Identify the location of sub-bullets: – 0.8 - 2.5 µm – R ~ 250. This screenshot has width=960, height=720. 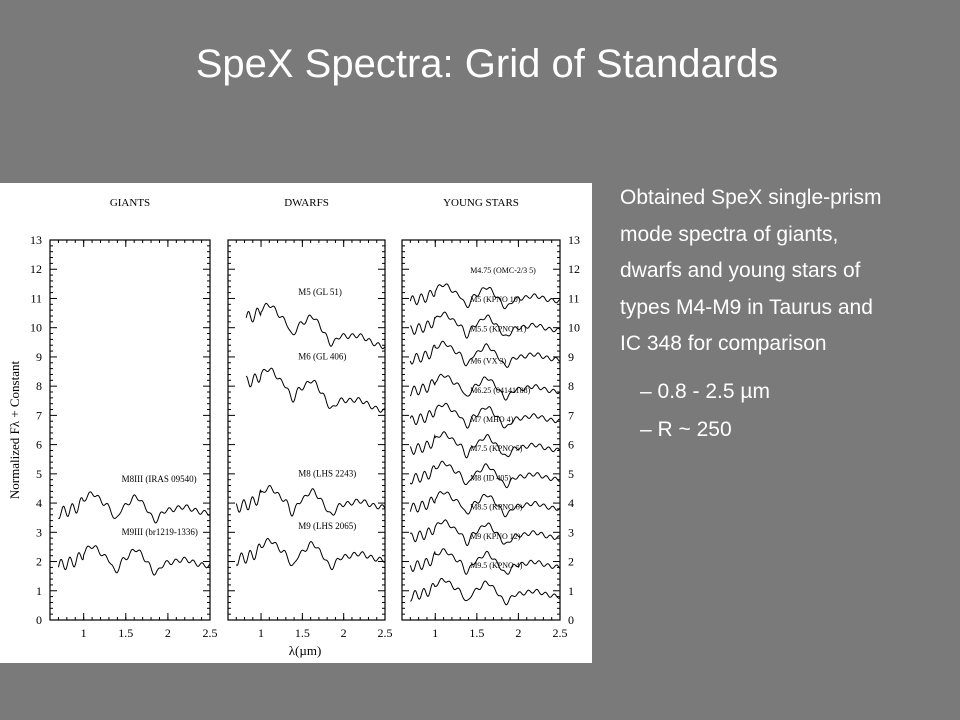
(787, 411).